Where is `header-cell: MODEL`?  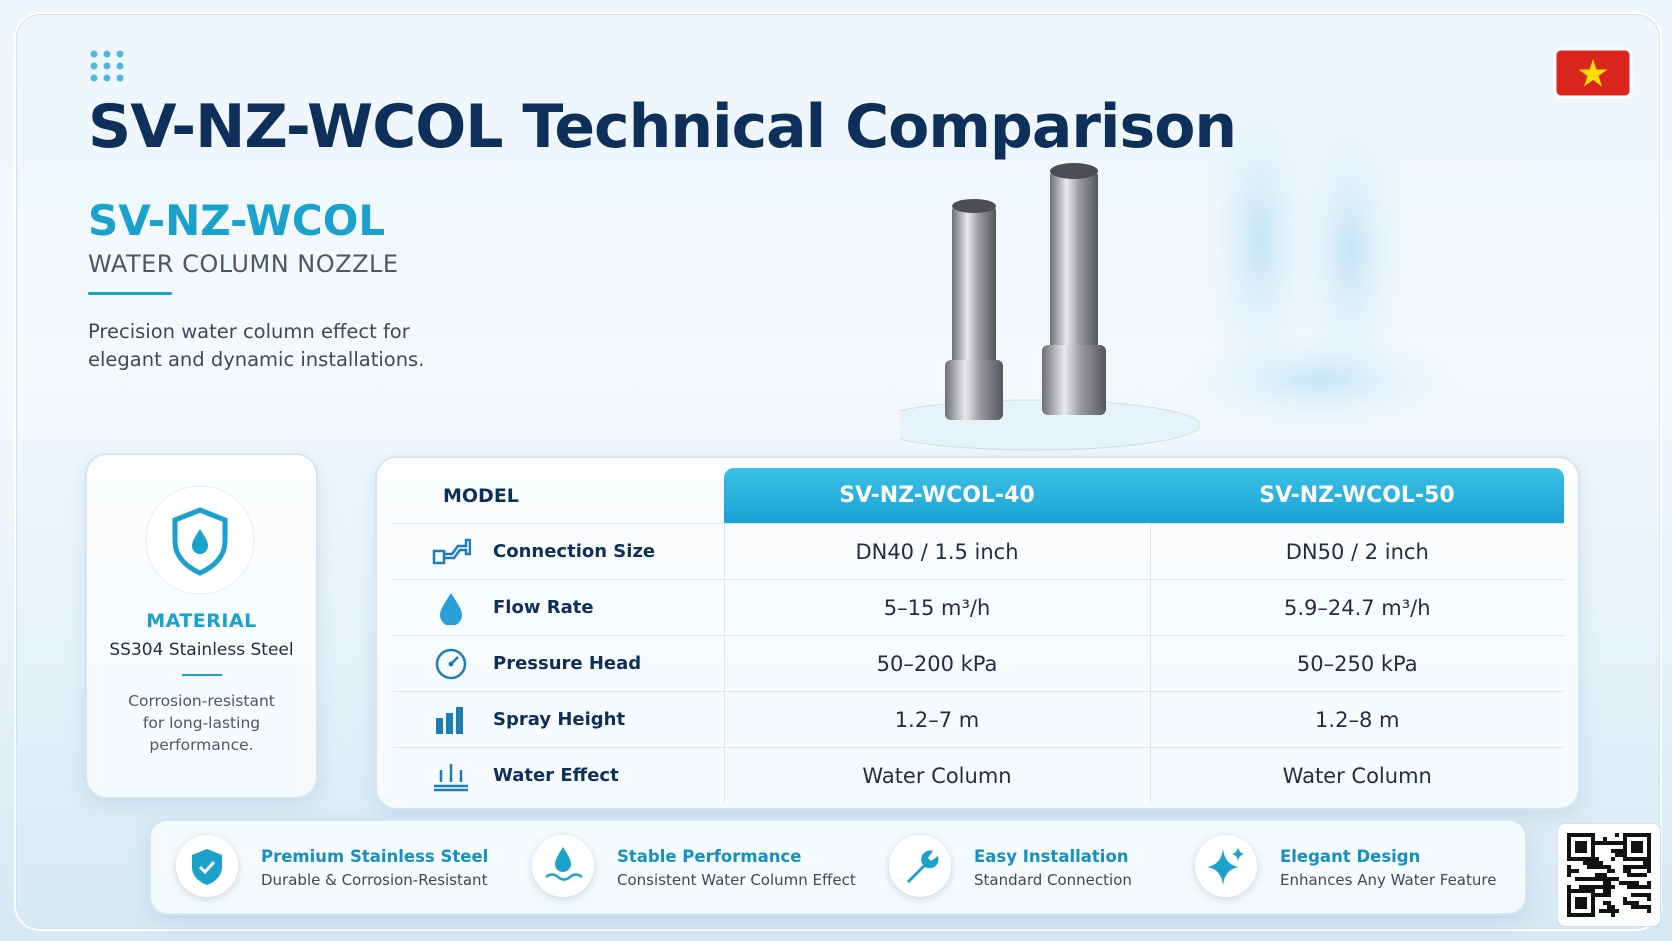
header-cell: MODEL is located at coordinates (481, 495).